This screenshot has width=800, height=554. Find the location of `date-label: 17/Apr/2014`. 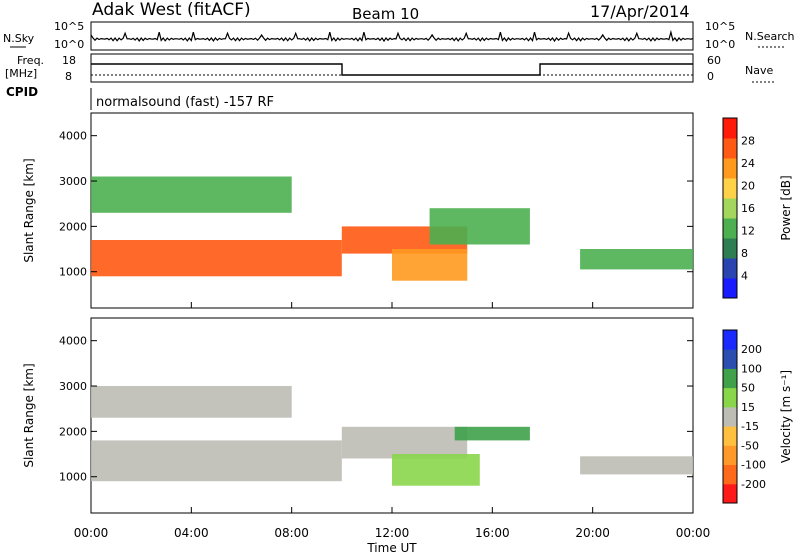

date-label: 17/Apr/2014 is located at coordinates (640, 11).